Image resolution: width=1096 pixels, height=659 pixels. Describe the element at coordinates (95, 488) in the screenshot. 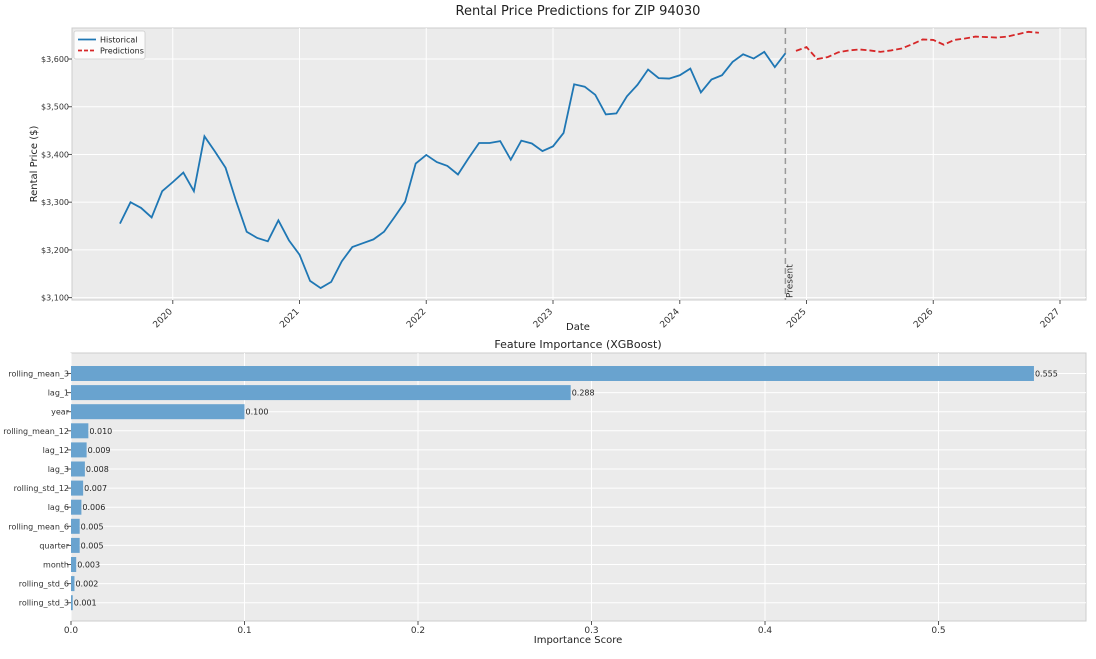

I see `bar-value-label: 0.007` at that location.